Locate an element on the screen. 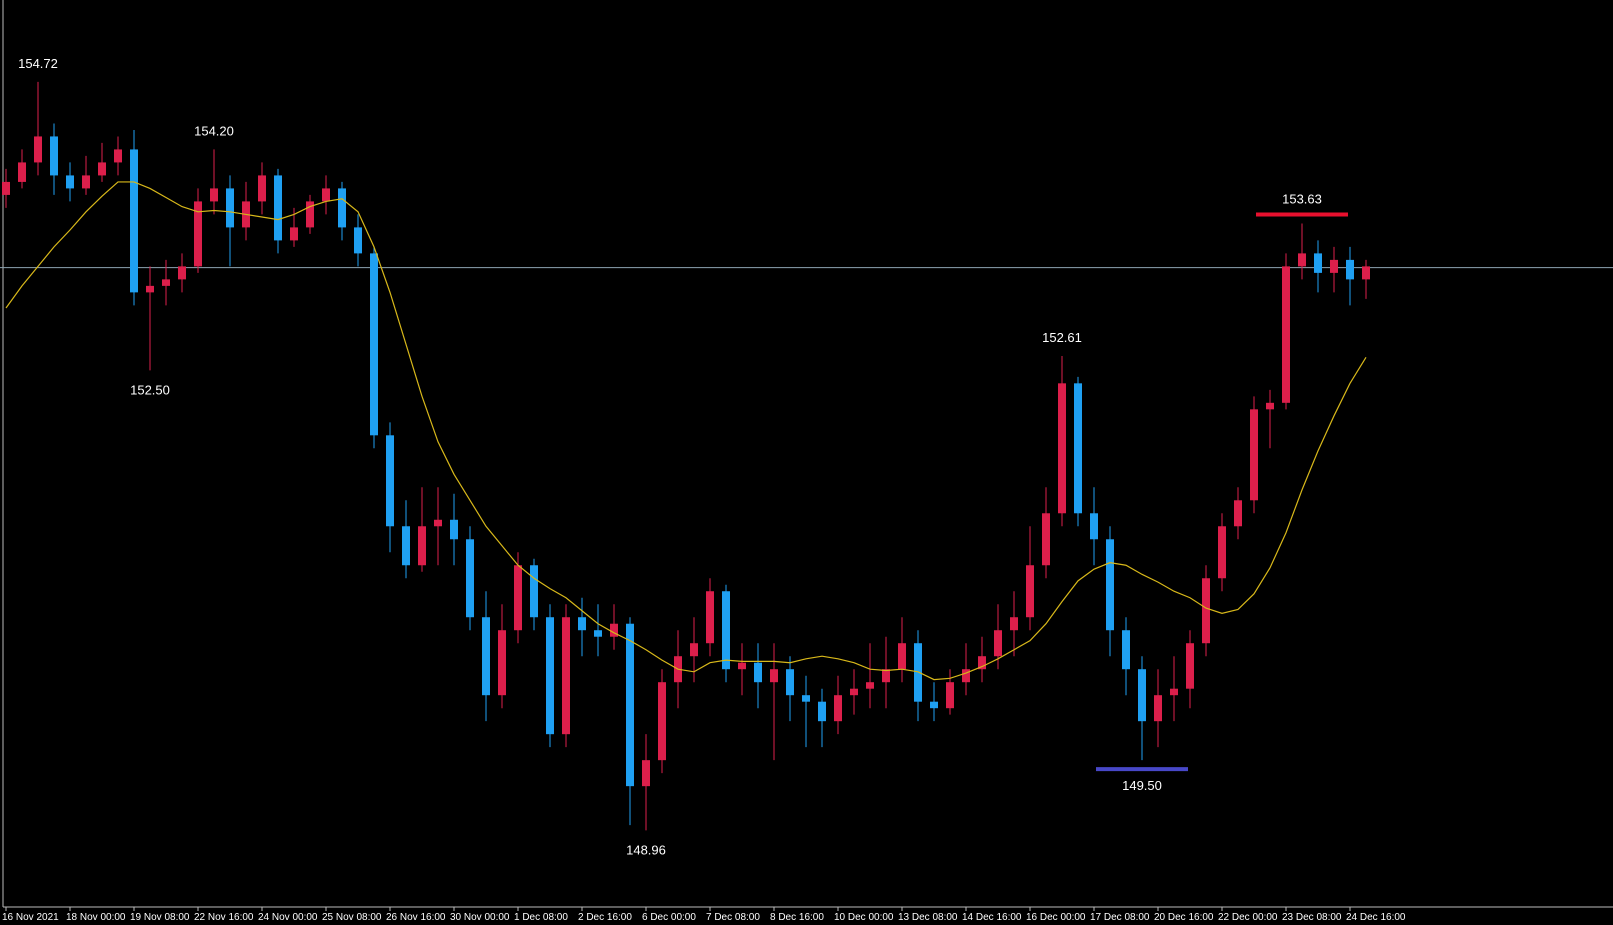 The image size is (1613, 925). price-annotation: 153.63 is located at coordinates (1302, 199).